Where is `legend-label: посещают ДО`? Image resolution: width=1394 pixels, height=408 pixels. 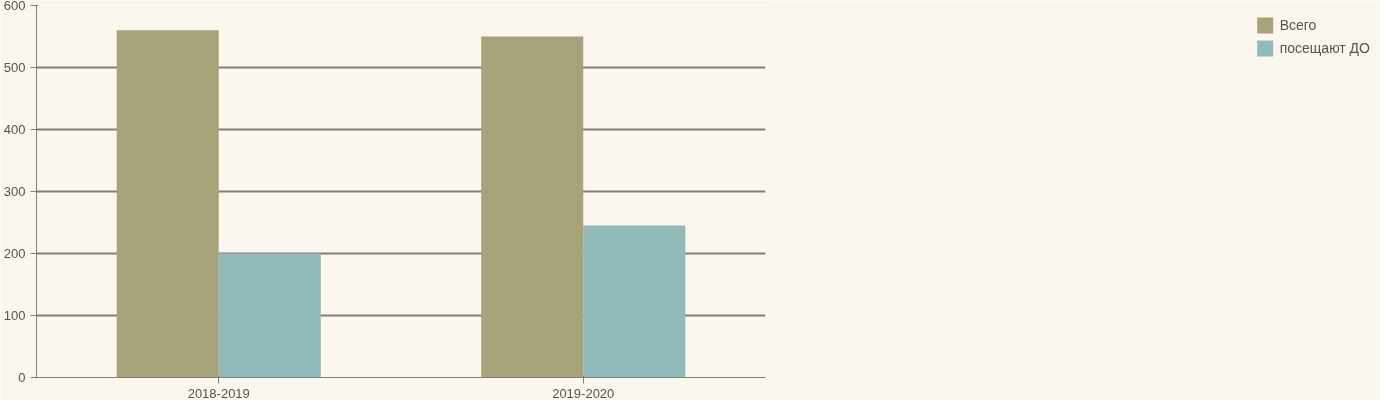 legend-label: посещают ДО is located at coordinates (1324, 48).